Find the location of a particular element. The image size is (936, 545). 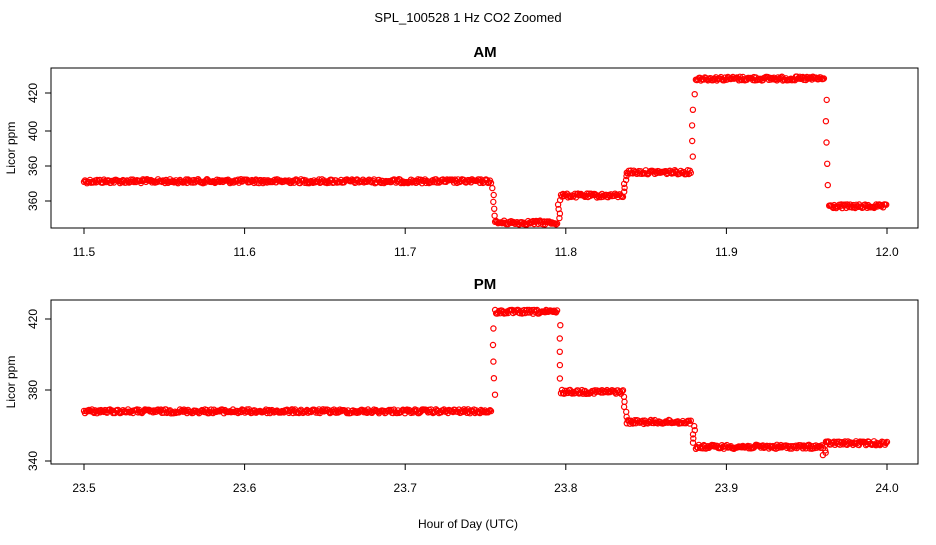

am-panel-title: AM is located at coordinates (484, 52).